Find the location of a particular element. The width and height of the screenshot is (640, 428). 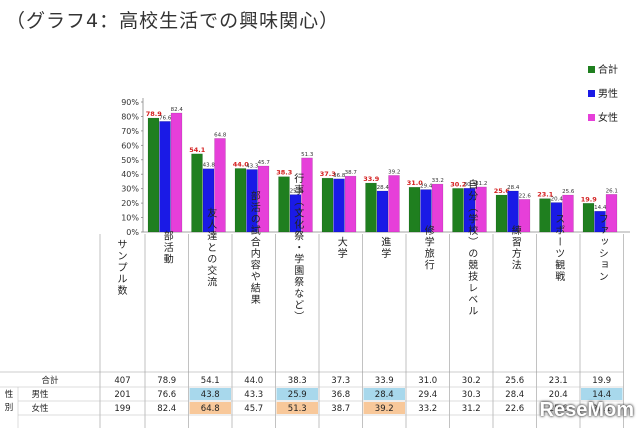

table-cell: 31.0 is located at coordinates (427, 381).